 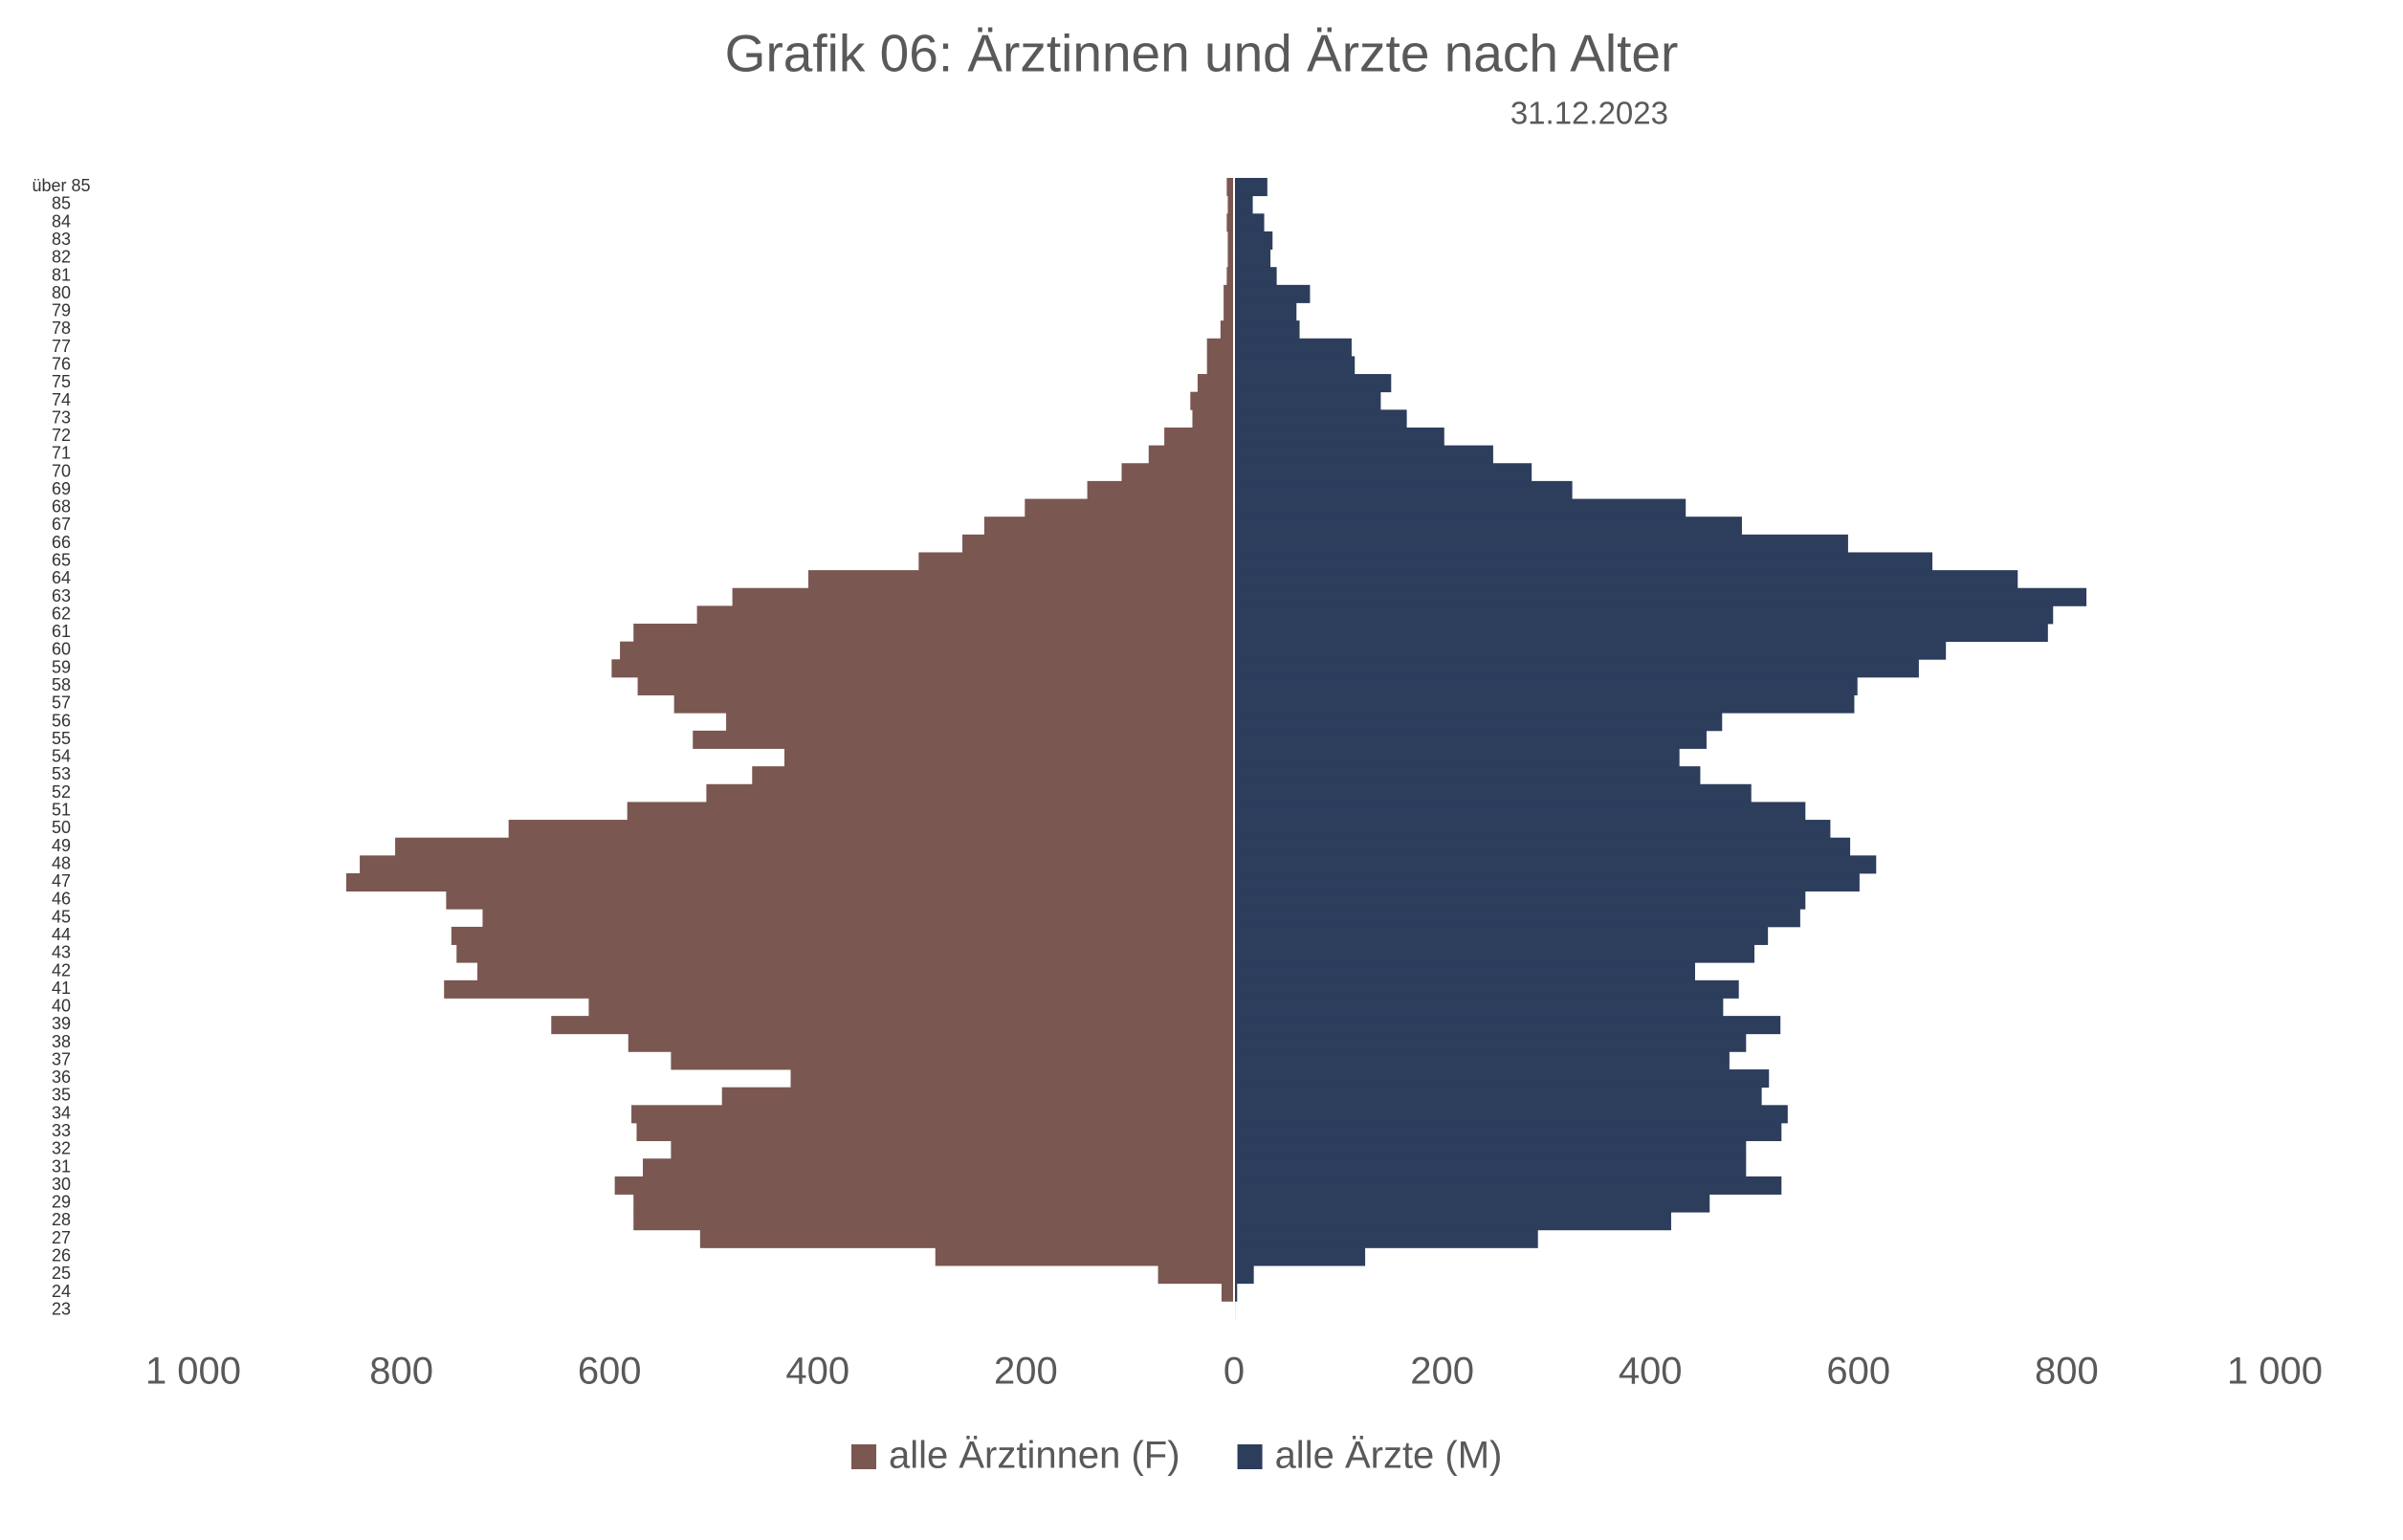 I want to click on y-tick-label: 79, so click(x=61, y=310).